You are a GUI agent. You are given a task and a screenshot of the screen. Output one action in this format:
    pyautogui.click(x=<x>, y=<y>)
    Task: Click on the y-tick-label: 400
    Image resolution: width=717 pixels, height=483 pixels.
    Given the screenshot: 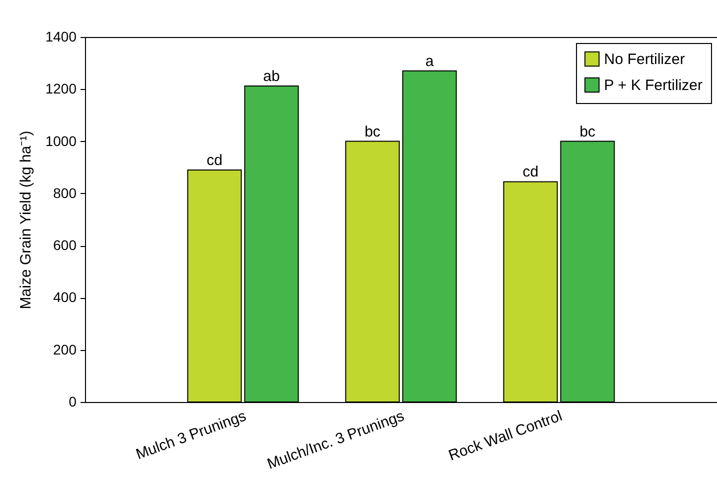 What is the action you would take?
    pyautogui.click(x=65, y=297)
    